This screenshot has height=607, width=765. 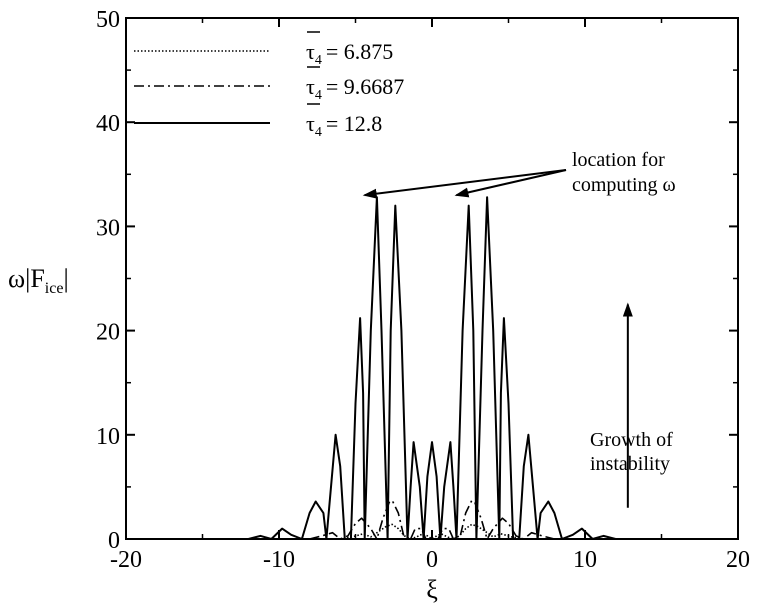 What do you see at coordinates (618, 160) in the screenshot?
I see `annotation-location-line1: location for` at bounding box center [618, 160].